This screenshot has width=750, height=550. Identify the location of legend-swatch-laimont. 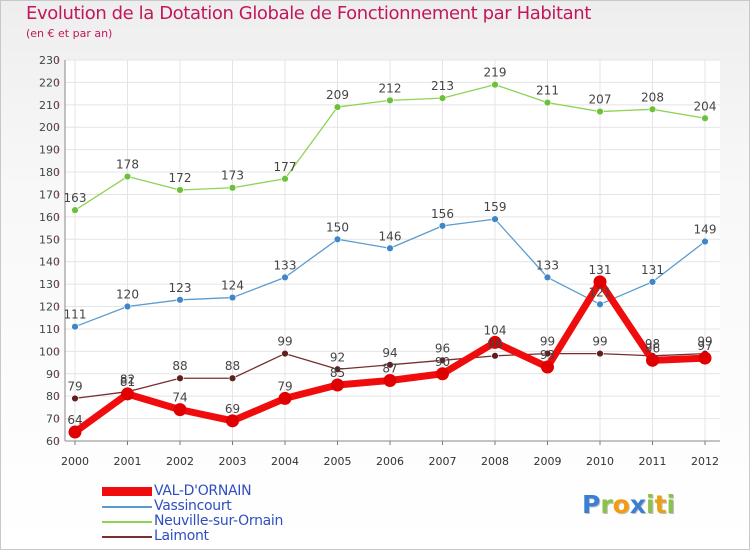
(127, 537).